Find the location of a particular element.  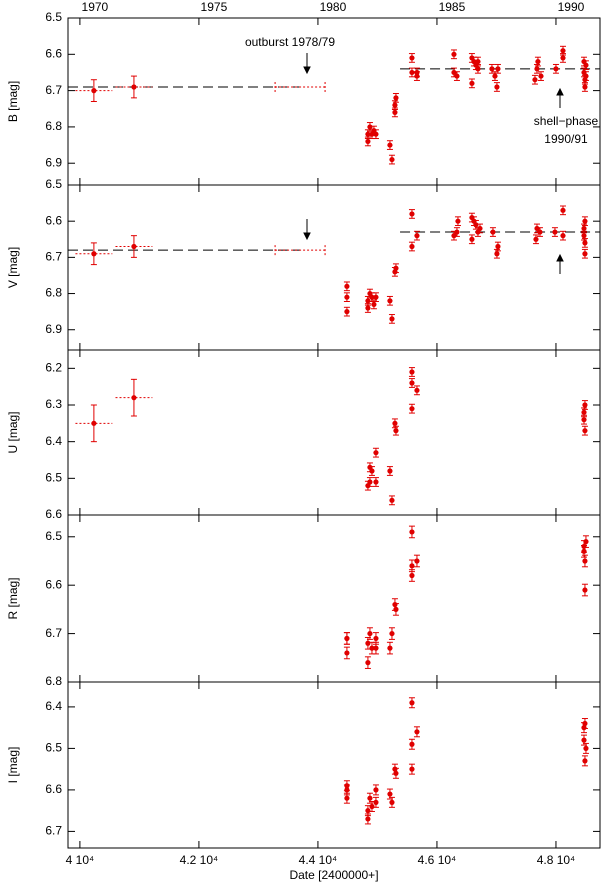

x-tick-label: 4 10⁴ is located at coordinates (80, 860).